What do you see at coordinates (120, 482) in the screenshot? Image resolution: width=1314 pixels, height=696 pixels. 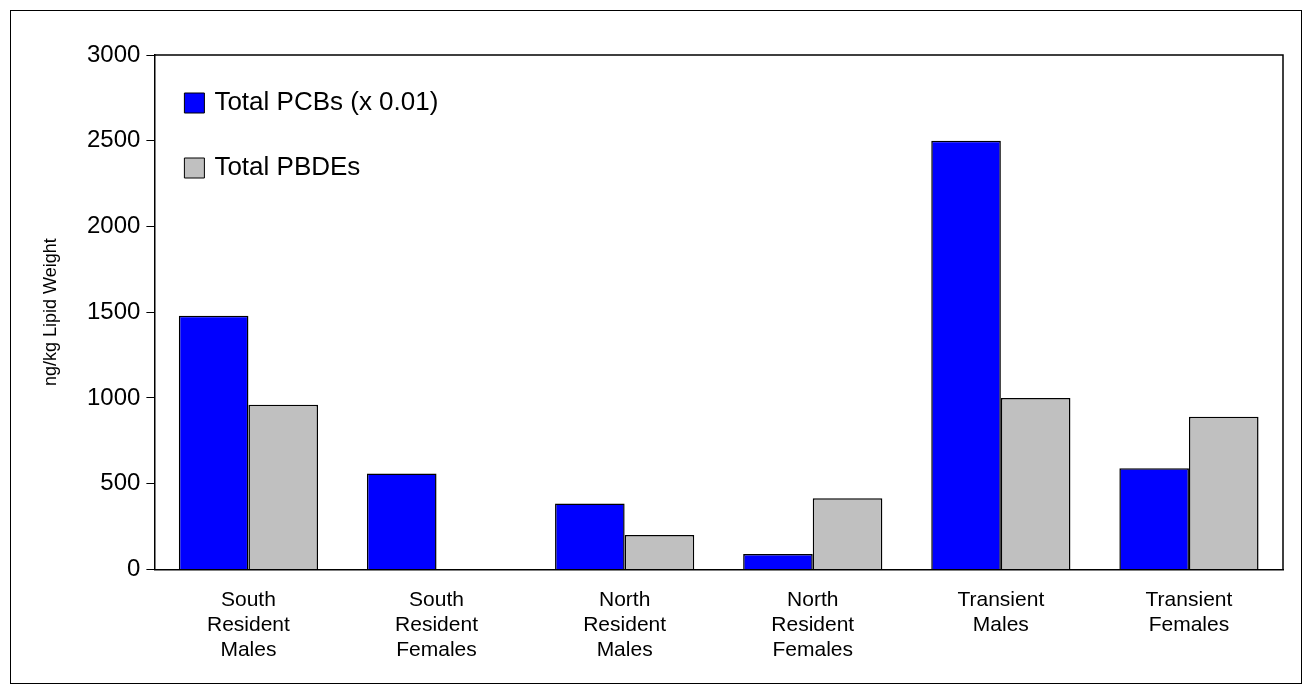 I see `y-tick-label: 500` at bounding box center [120, 482].